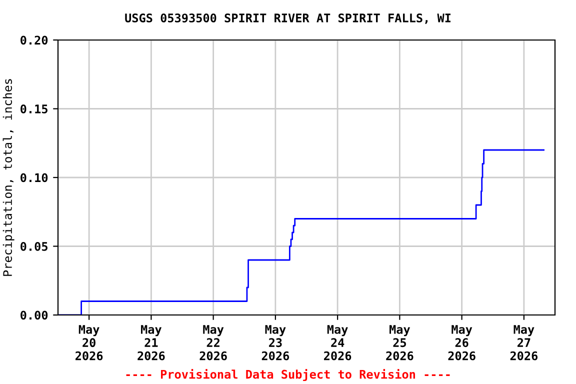 The image size is (576, 384). I want to click on x-tick-label: May 25 2026, so click(400, 342).